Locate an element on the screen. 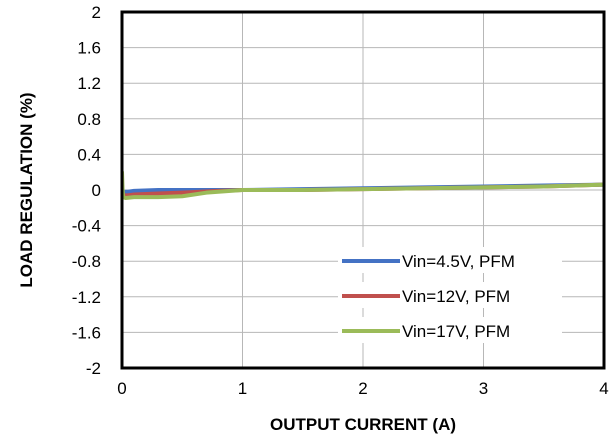  y-tick-label: 1.6 is located at coordinates (89, 48).